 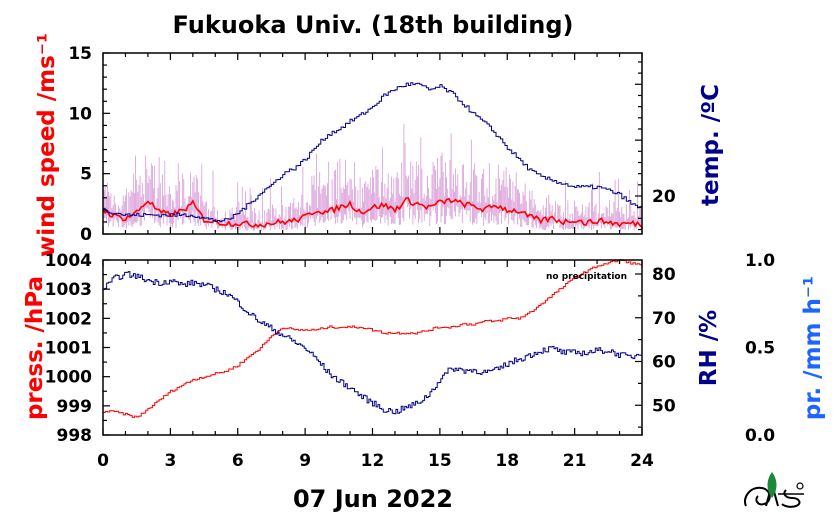 What do you see at coordinates (103, 461) in the screenshot?
I see `x-tick-label: 0` at bounding box center [103, 461].